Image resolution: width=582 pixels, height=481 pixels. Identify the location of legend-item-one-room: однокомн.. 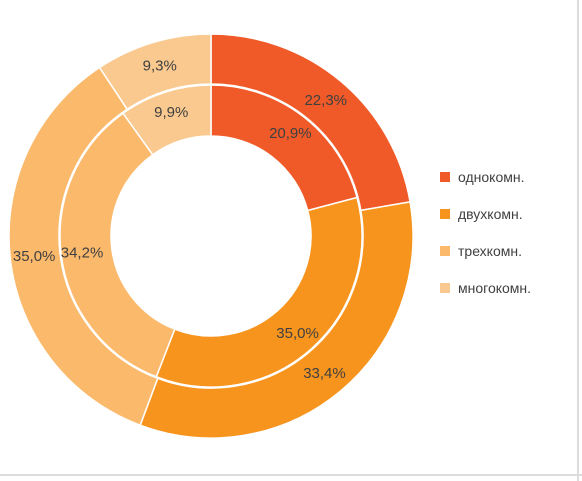
(485, 176).